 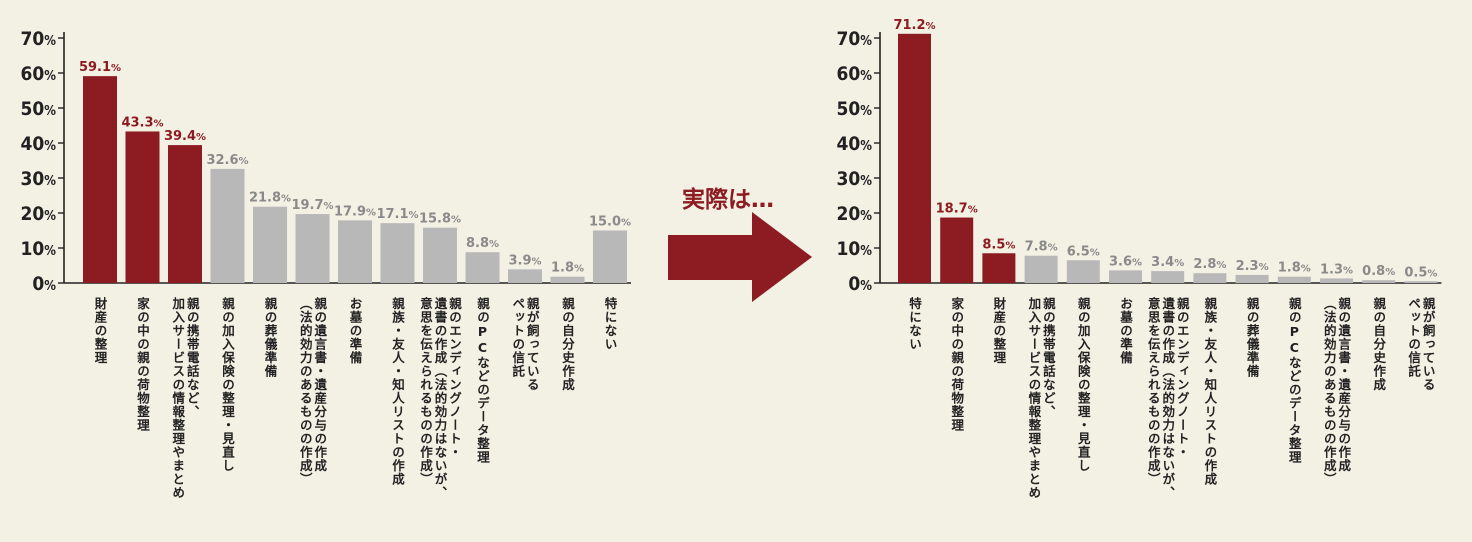 What do you see at coordinates (482, 243) in the screenshot?
I see `data-label: 8.8%` at bounding box center [482, 243].